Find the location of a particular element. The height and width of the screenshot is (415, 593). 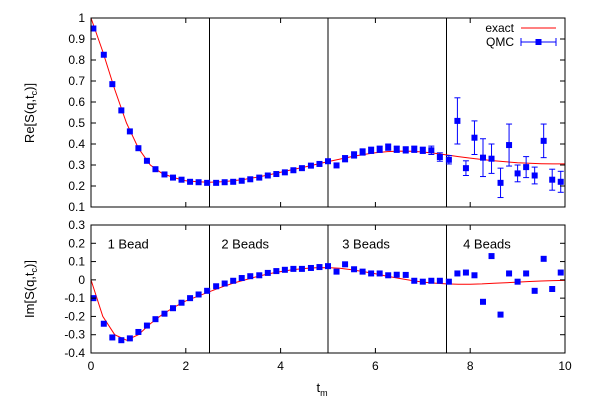

y-tick-label: -0.1 is located at coordinates (74, 298).